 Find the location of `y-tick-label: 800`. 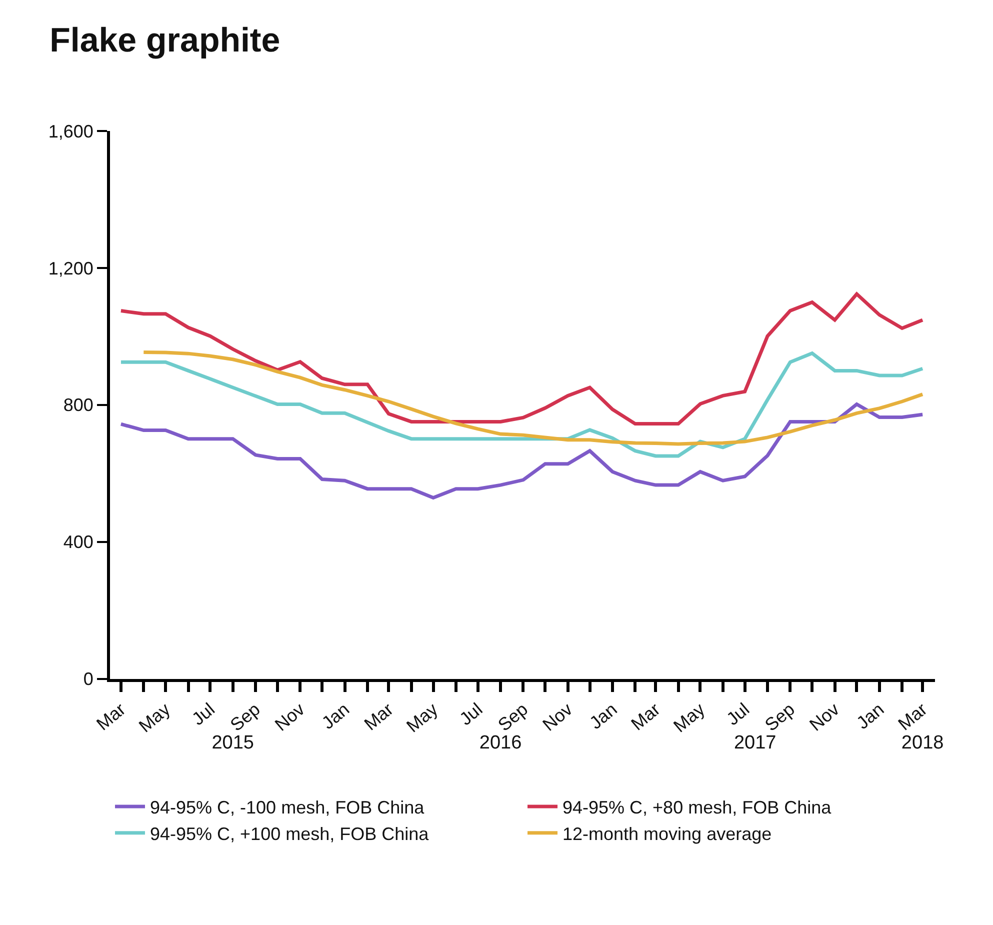

y-tick-label: 800 is located at coordinates (78, 405).